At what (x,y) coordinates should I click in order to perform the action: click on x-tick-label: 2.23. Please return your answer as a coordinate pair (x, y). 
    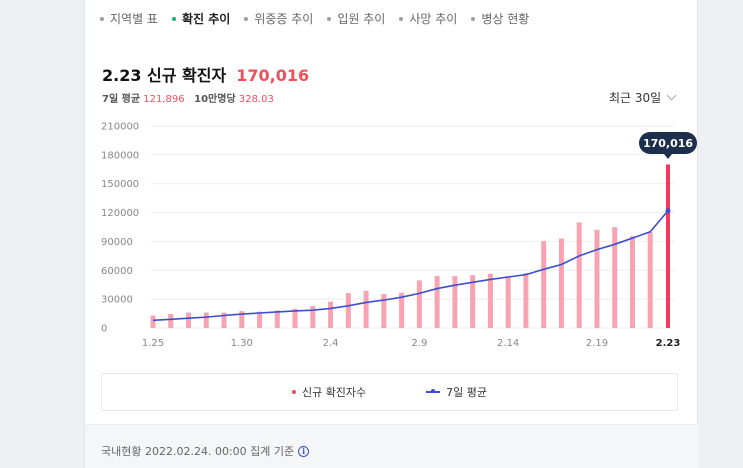
    Looking at the image, I should click on (668, 343).